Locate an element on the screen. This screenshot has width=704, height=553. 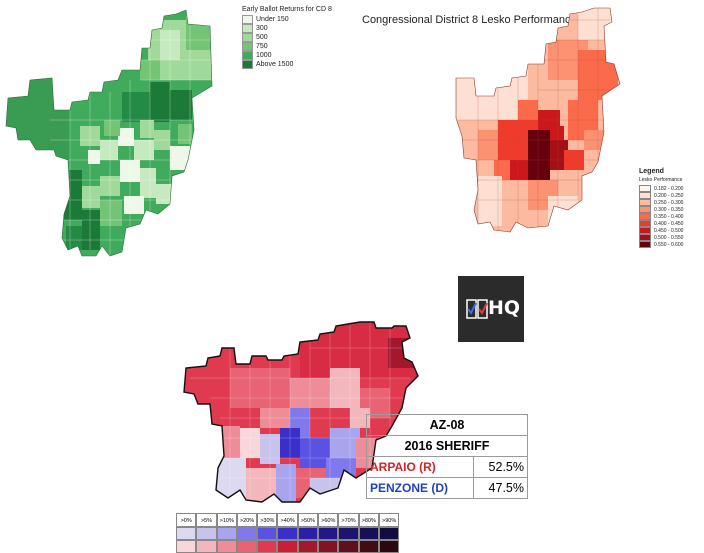
lesko-legend-item: 0.200 - 0.250 is located at coordinates (671, 195).